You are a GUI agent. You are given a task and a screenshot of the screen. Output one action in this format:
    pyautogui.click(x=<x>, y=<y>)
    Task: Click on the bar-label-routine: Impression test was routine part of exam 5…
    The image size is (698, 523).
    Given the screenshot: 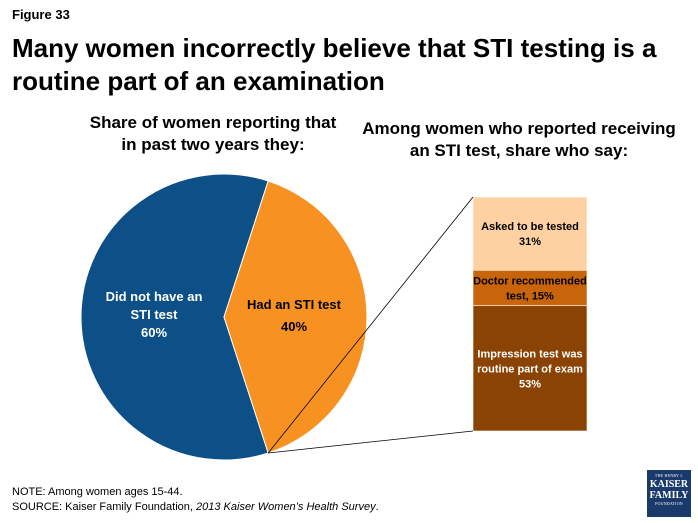 What is the action you would take?
    pyautogui.click(x=530, y=369)
    